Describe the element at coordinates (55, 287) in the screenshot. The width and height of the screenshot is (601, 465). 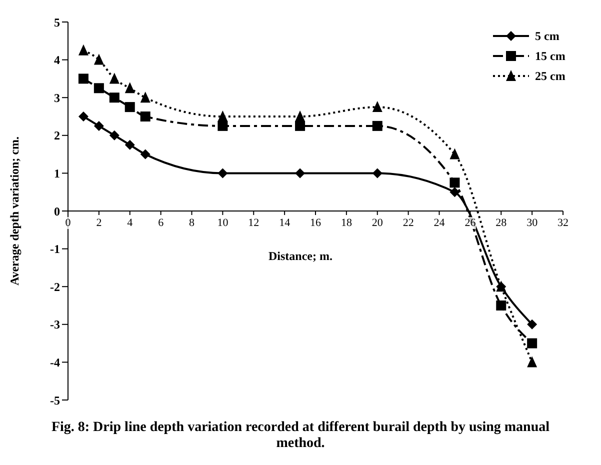
I see `y-tick-label: -2` at that location.